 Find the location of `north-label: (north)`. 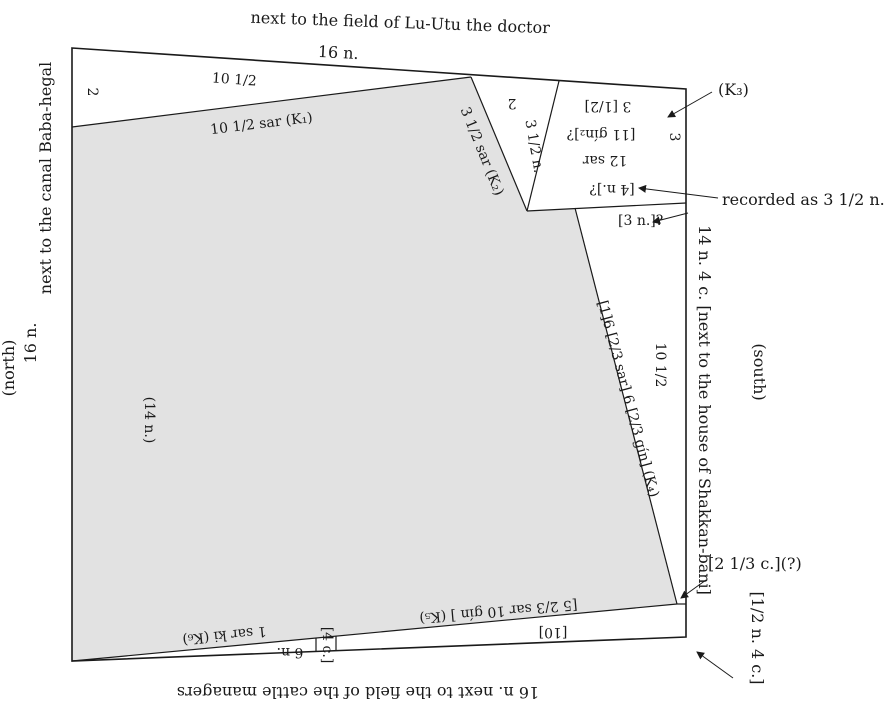

north-label: (north) is located at coordinates (9, 368).